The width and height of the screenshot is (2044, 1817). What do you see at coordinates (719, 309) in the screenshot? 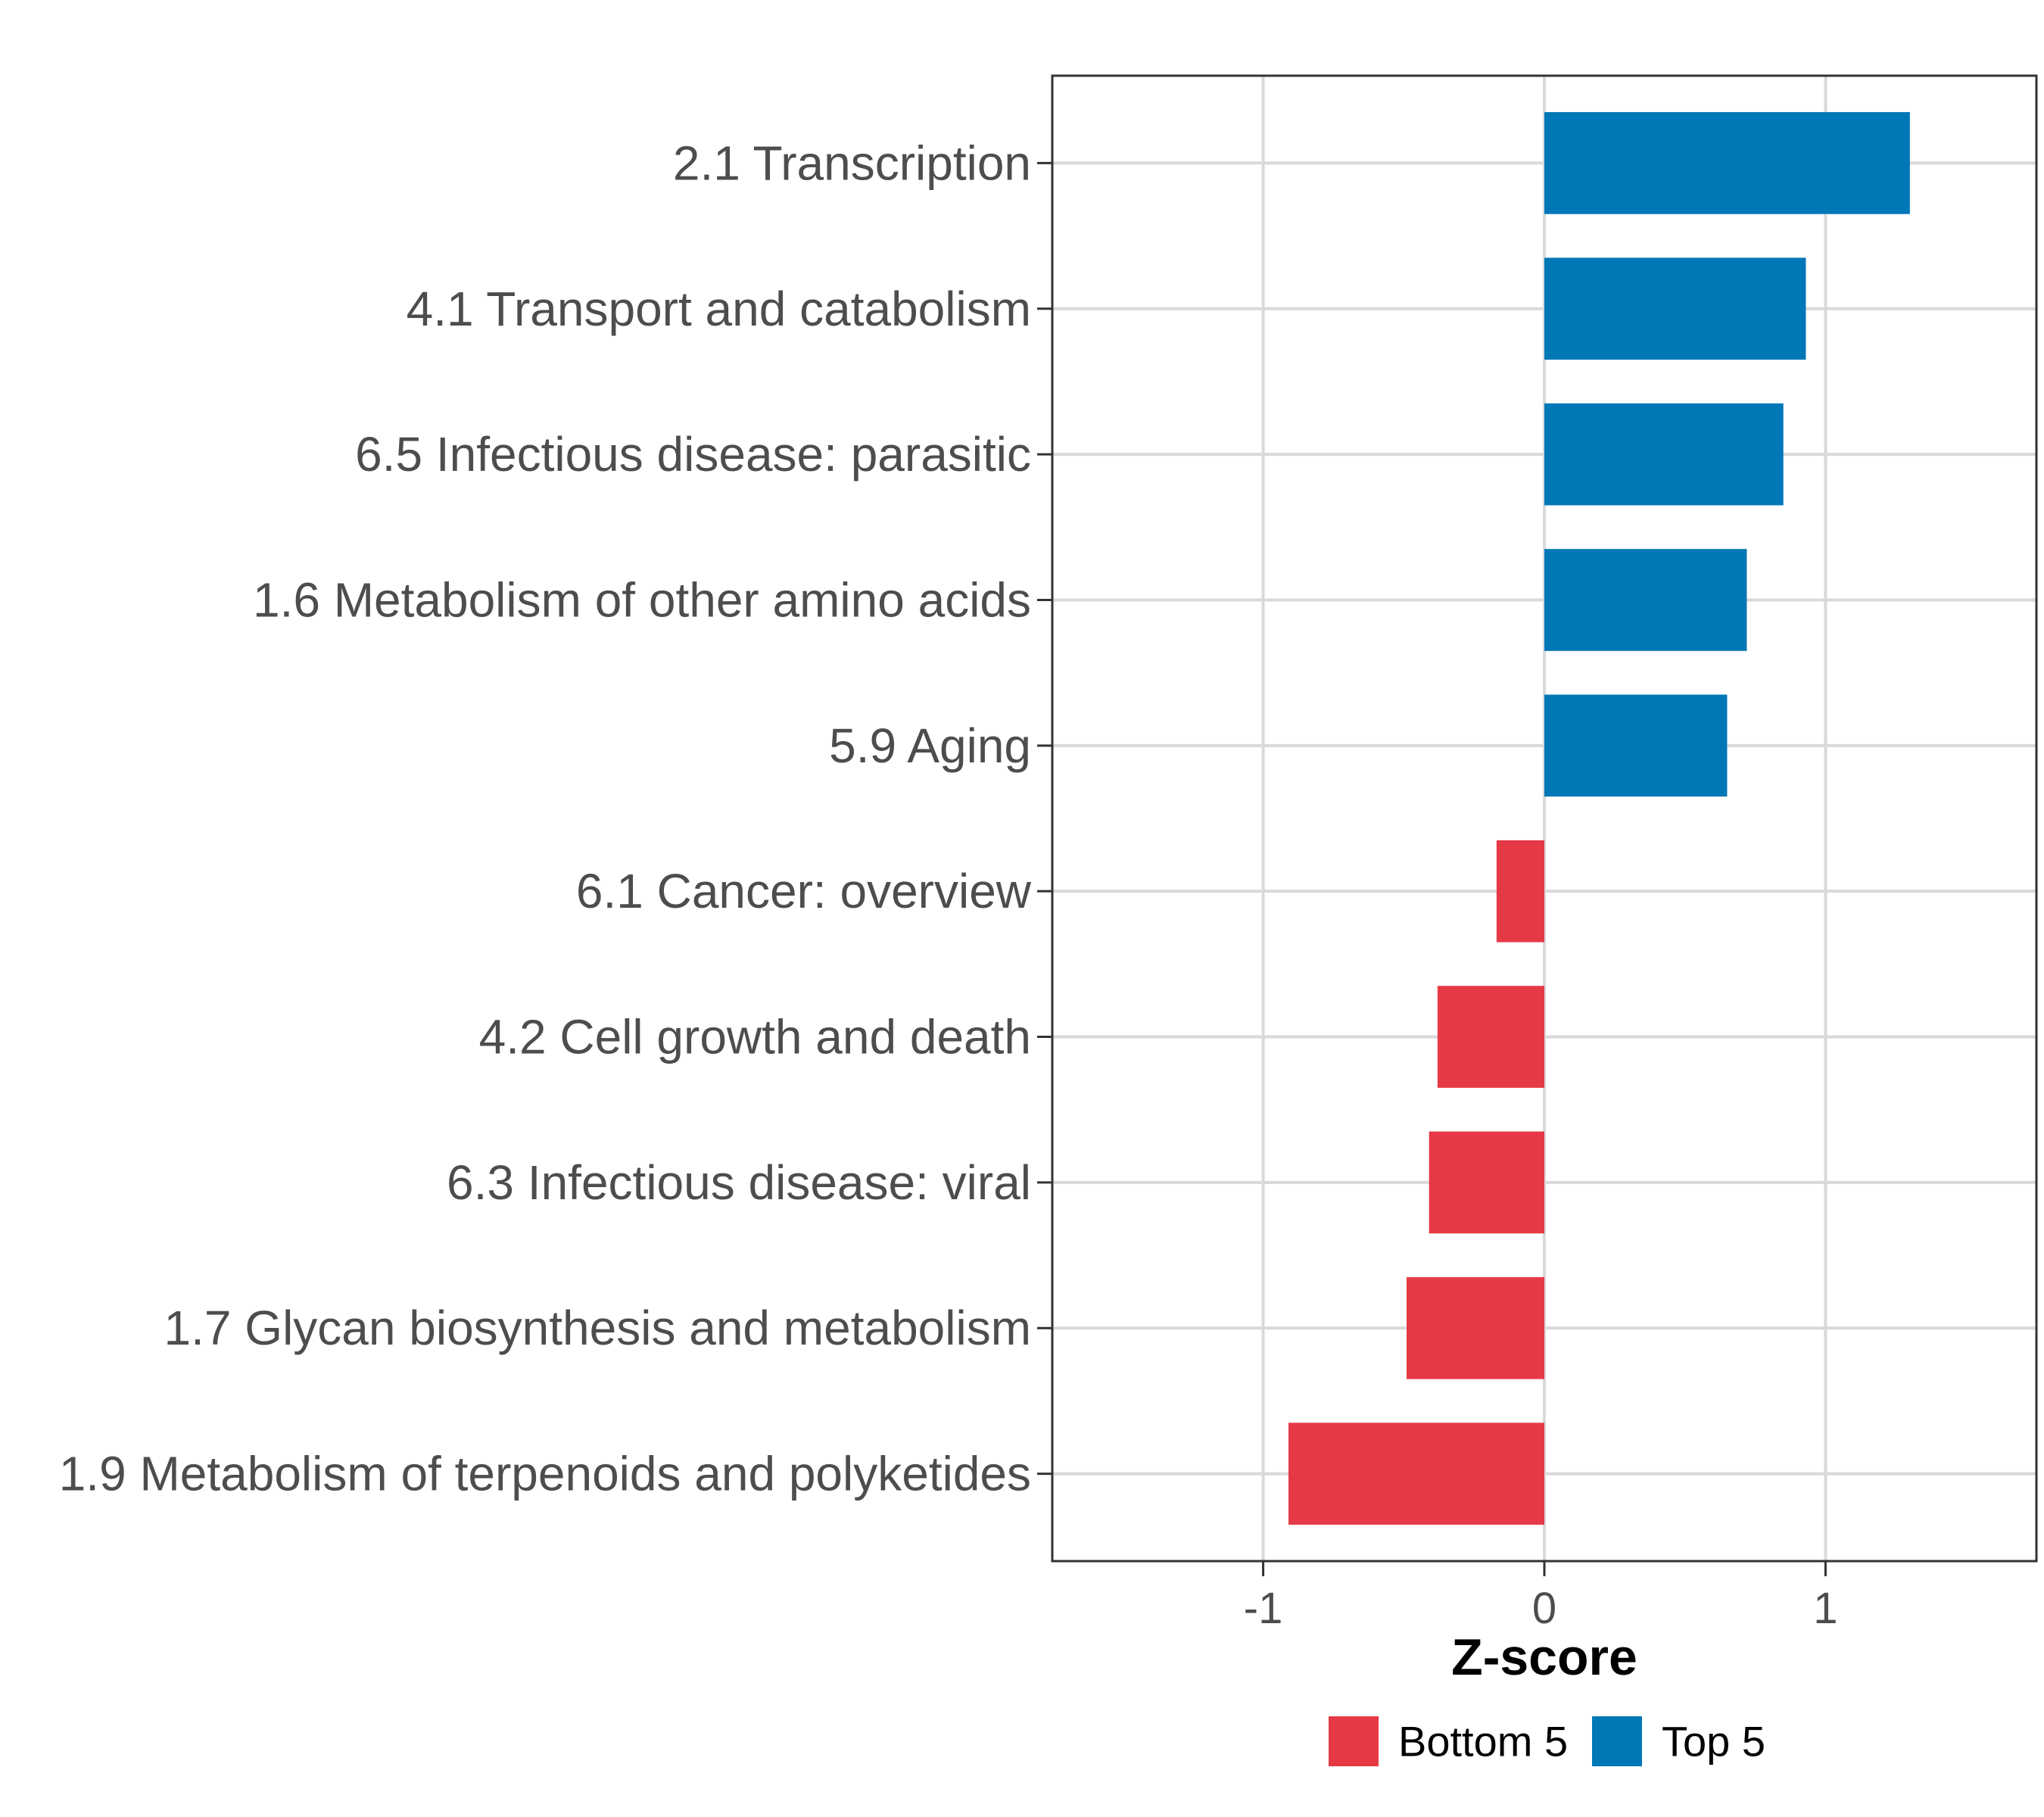
I see `y-tick-label: 4.1 Transport and catabolism` at bounding box center [719, 309].